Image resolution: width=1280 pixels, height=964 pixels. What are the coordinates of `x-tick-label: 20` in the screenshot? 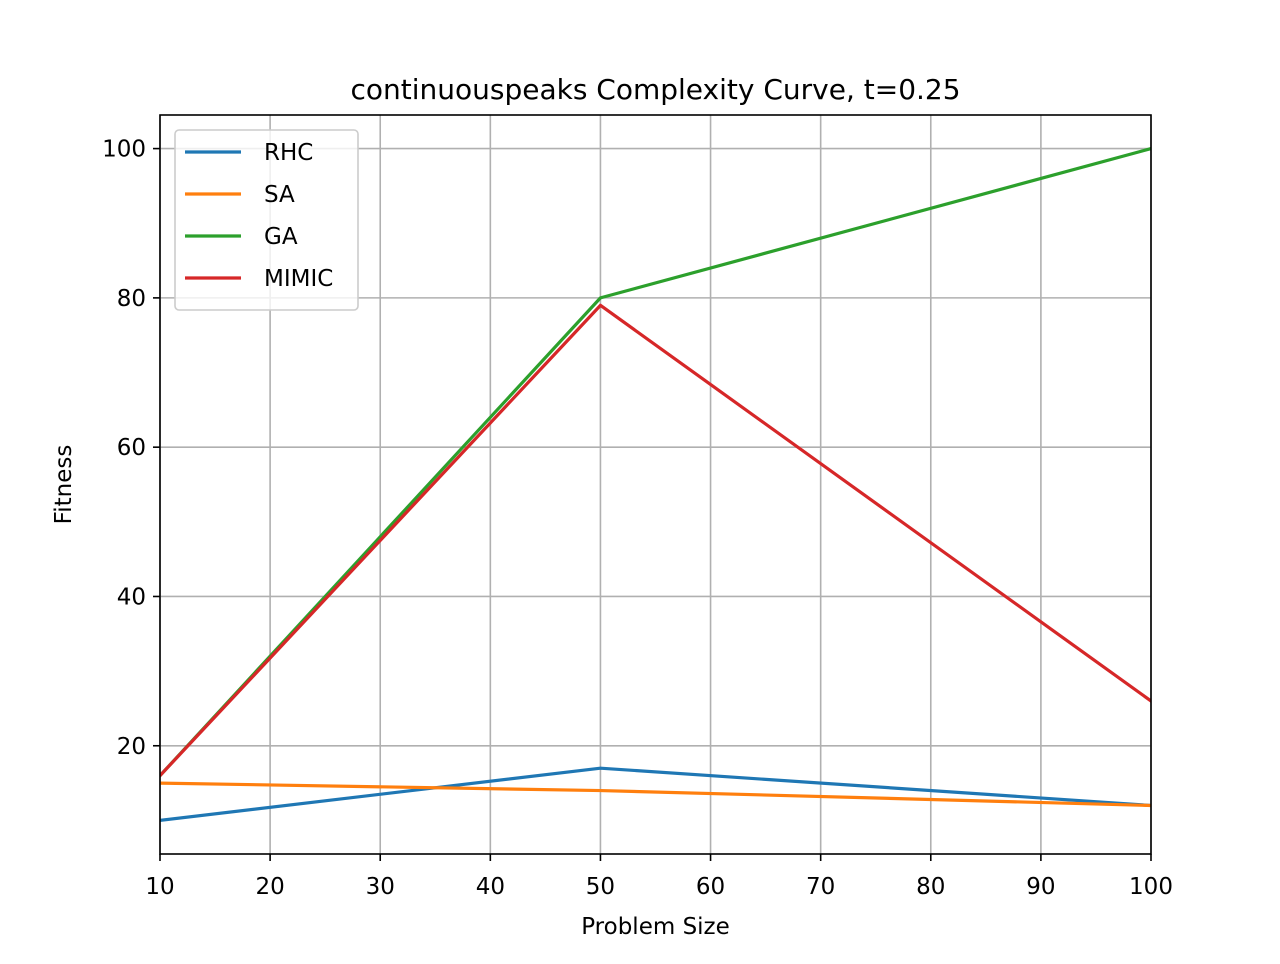 It's located at (269, 887).